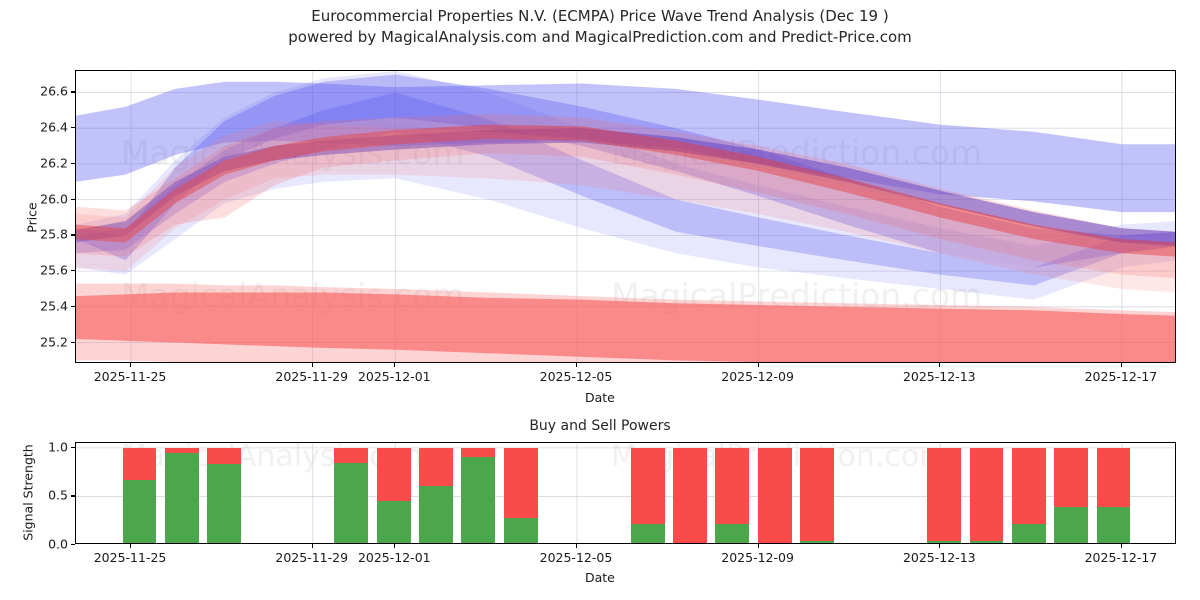 This screenshot has height=600, width=1200. I want to click on price-ytick-label: 26.6, so click(54, 91).